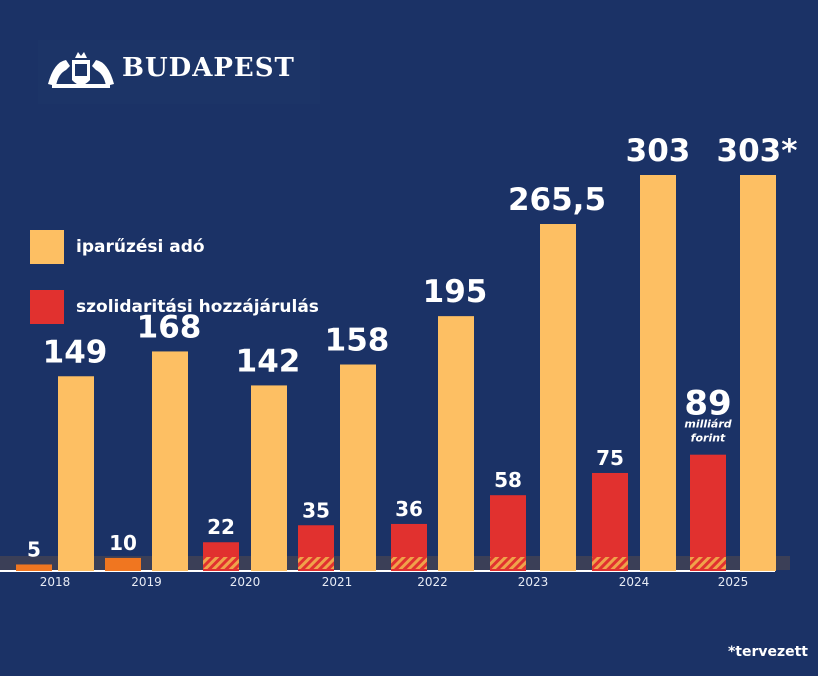 The image size is (818, 676). I want to click on tick-label-2022: 2022, so click(432, 582).